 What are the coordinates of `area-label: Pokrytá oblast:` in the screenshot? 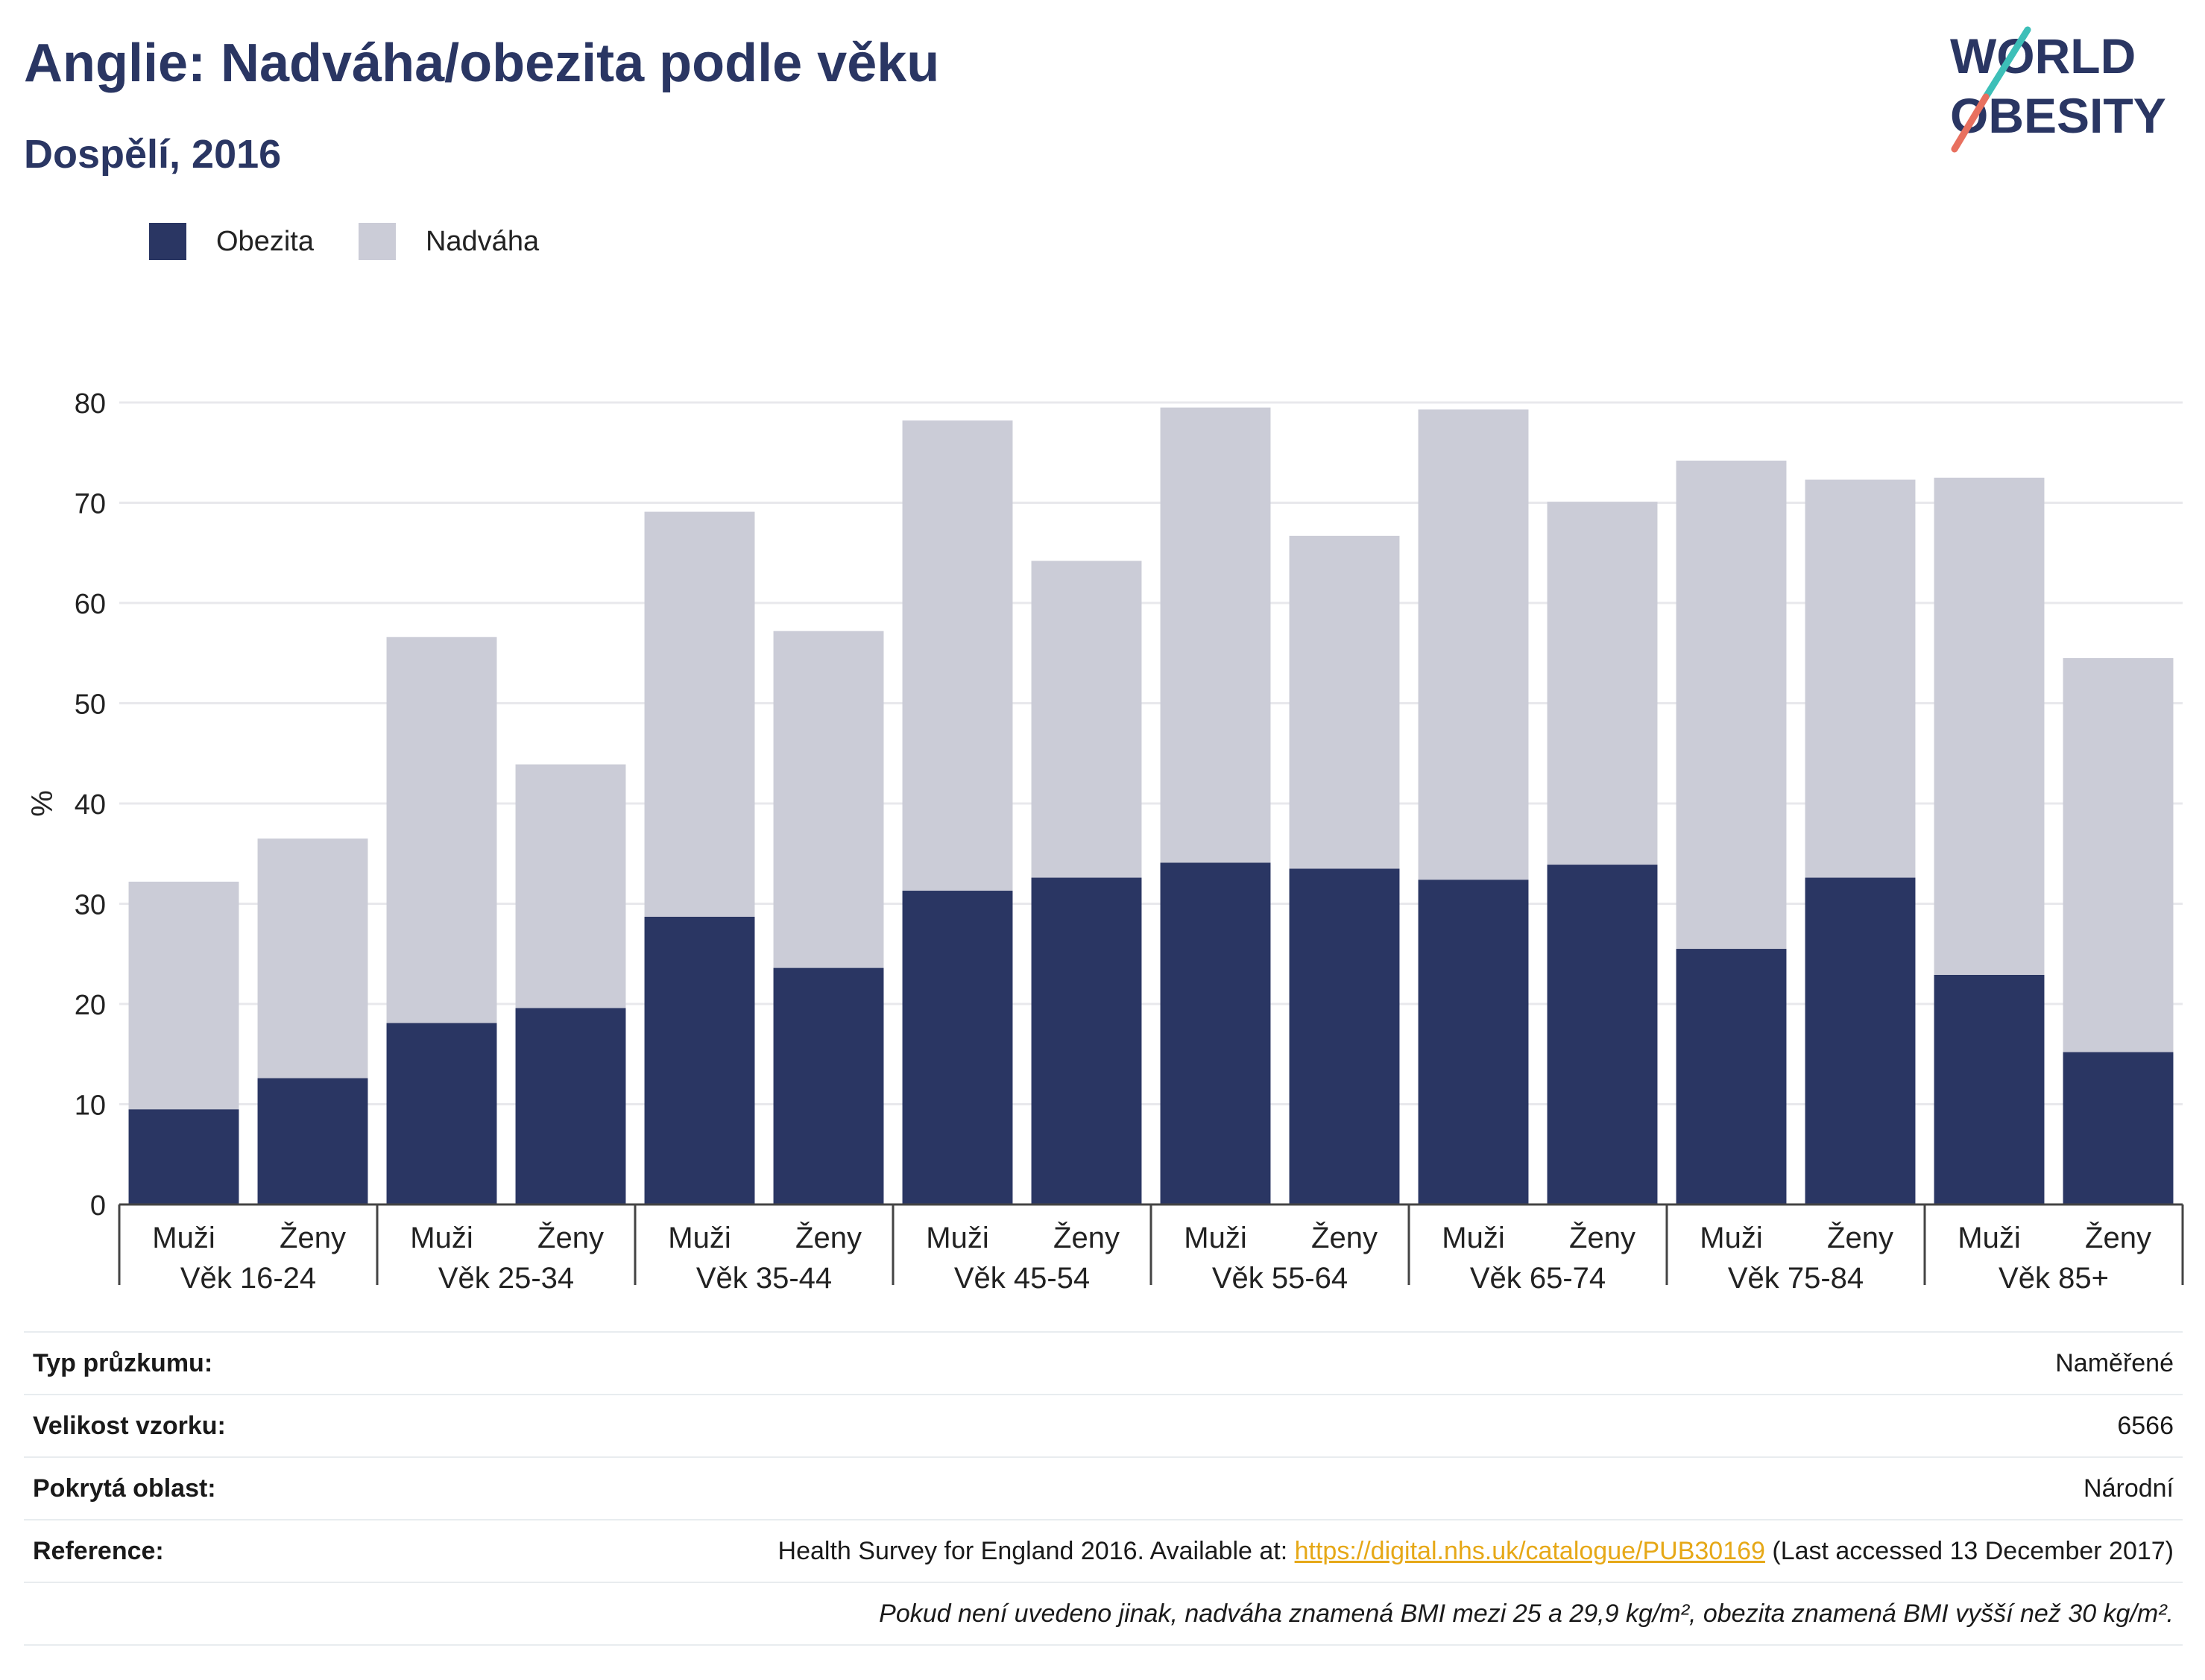 It's located at (189, 1488).